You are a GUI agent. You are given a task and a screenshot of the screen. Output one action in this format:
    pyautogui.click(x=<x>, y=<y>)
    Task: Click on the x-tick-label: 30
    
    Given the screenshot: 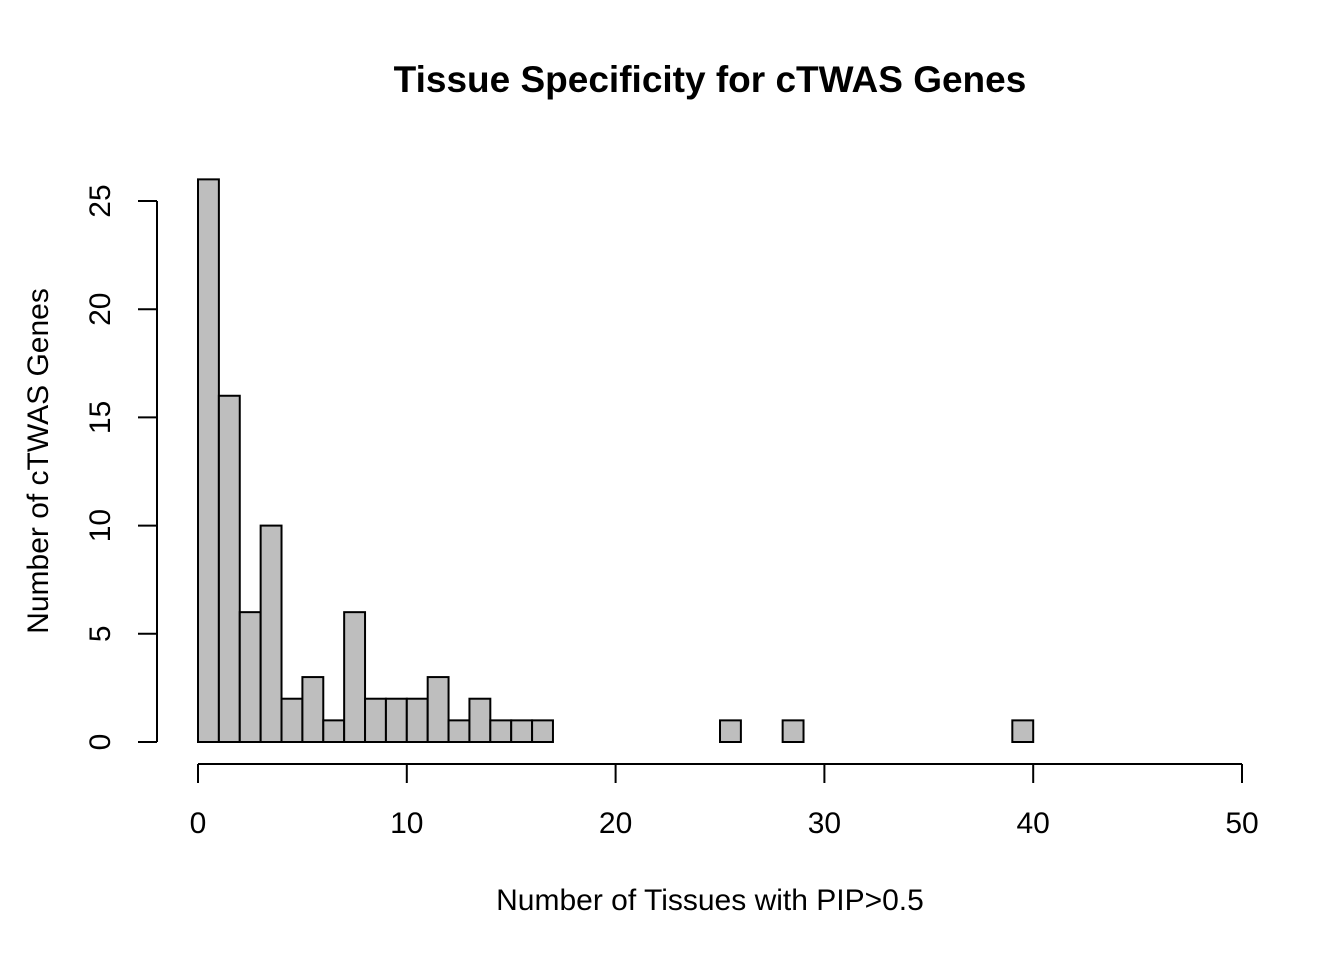 What is the action you would take?
    pyautogui.click(x=824, y=823)
    